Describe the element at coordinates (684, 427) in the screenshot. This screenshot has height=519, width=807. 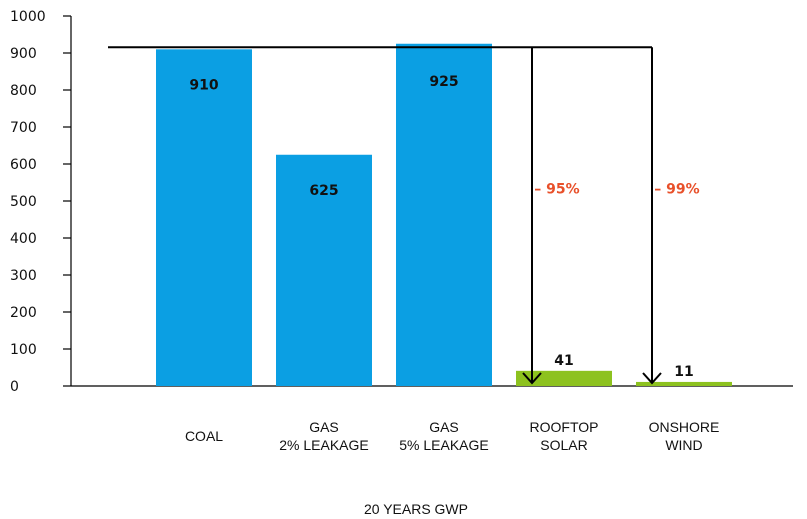
I see `x-tick-label: ONSHORE` at that location.